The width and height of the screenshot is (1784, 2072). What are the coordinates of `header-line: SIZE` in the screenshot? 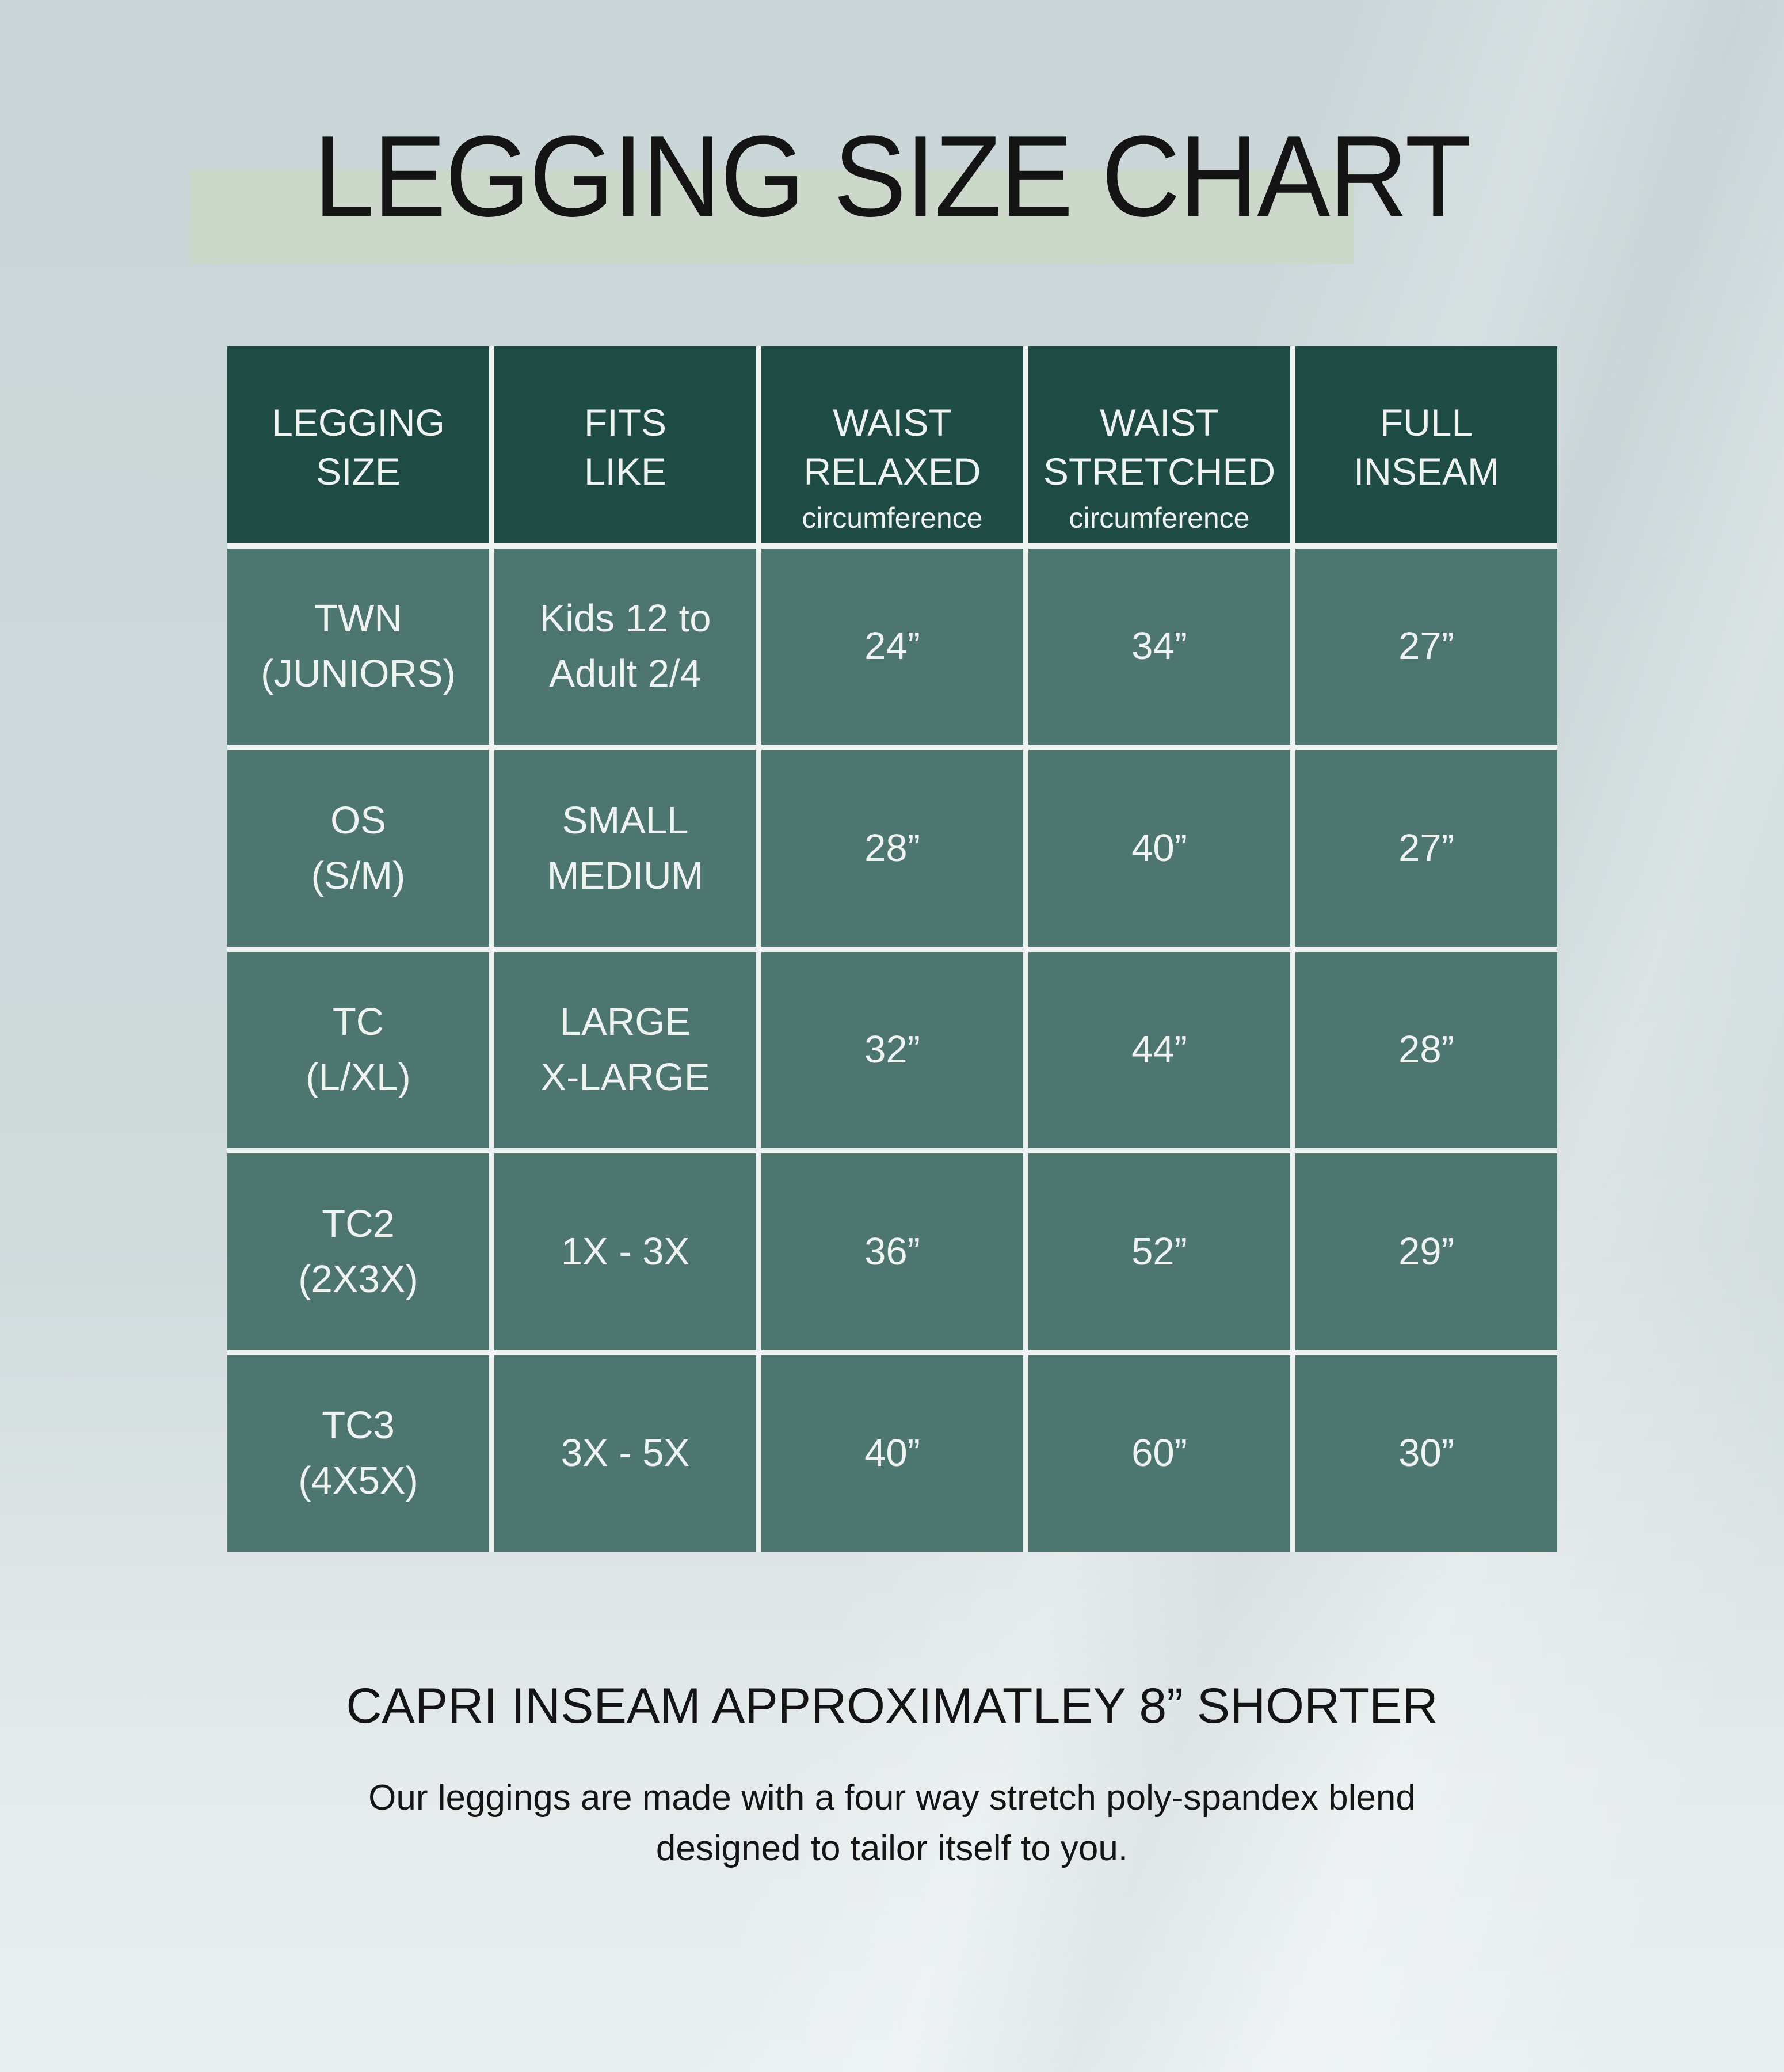 It's located at (358, 472).